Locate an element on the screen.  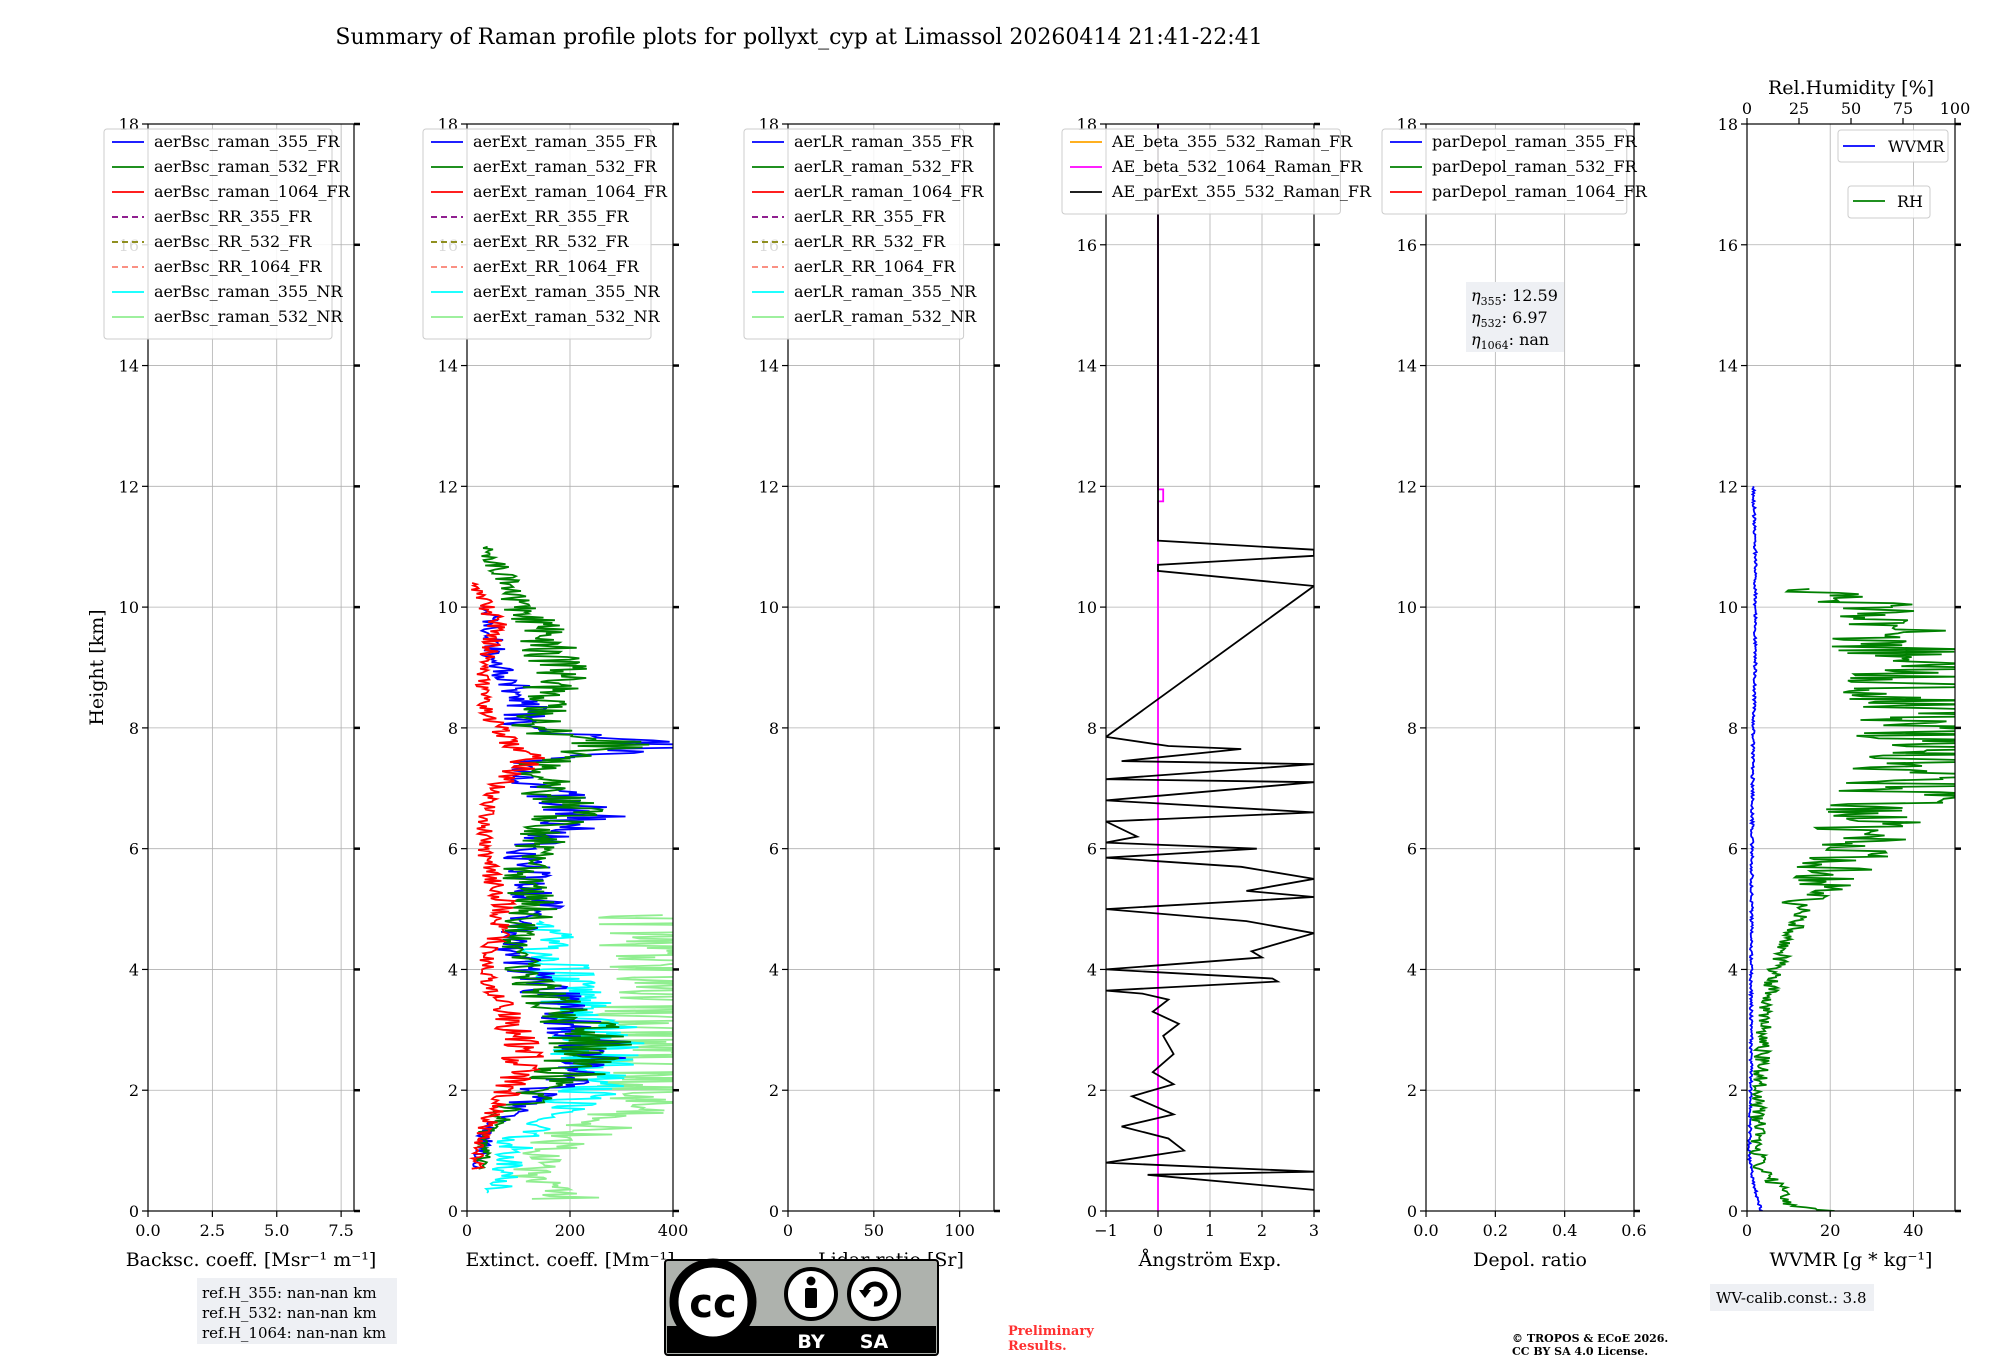
legend-label: aerBsc_raman_355_FR is located at coordinates (247, 141).